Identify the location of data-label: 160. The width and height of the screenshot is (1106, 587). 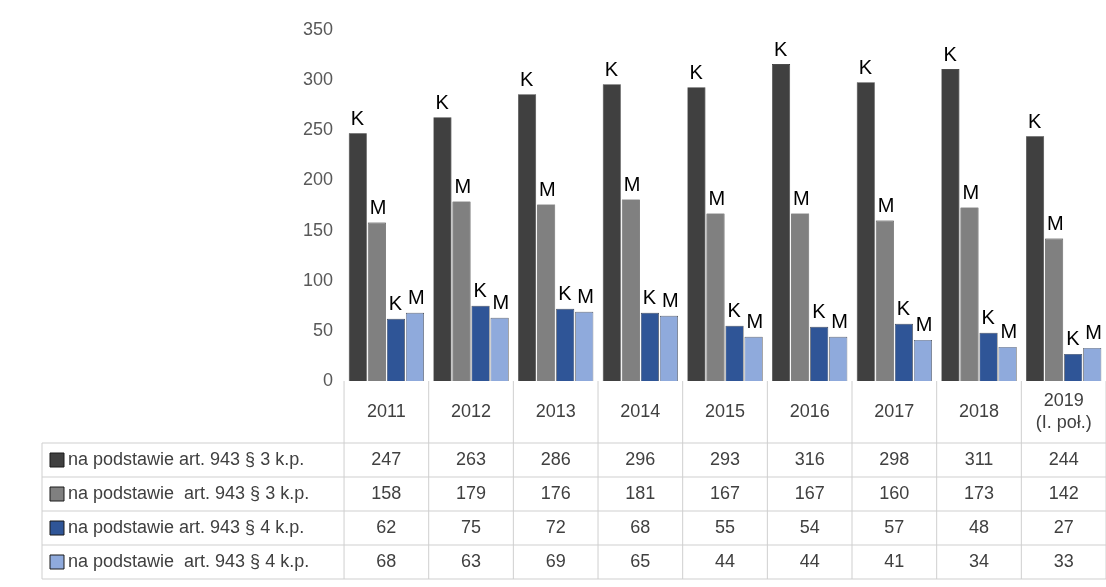
(894, 492).